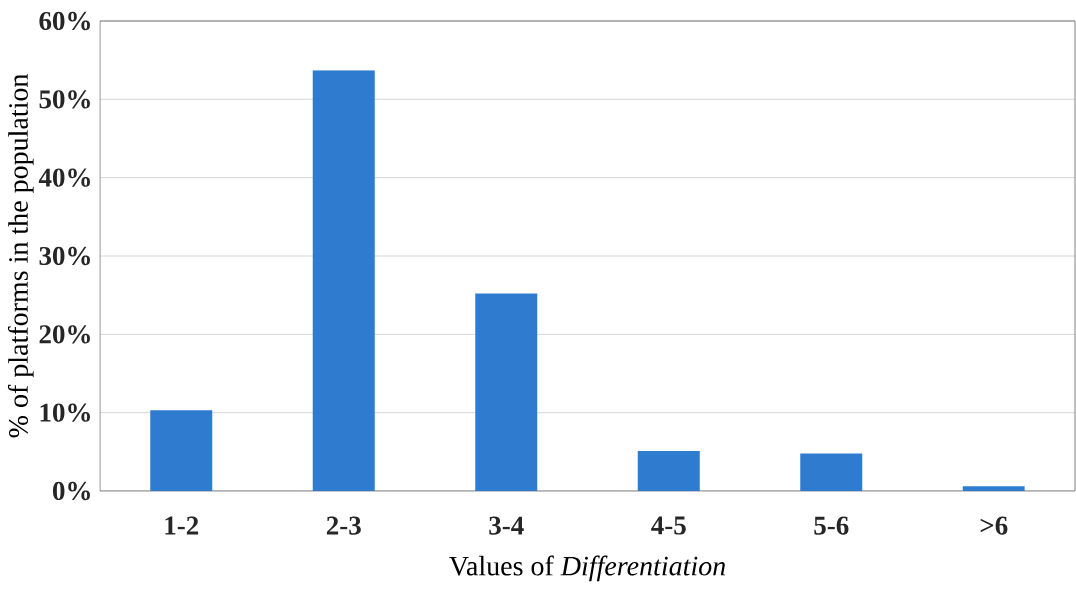  I want to click on y-tick-label: 20%, so click(64, 334).